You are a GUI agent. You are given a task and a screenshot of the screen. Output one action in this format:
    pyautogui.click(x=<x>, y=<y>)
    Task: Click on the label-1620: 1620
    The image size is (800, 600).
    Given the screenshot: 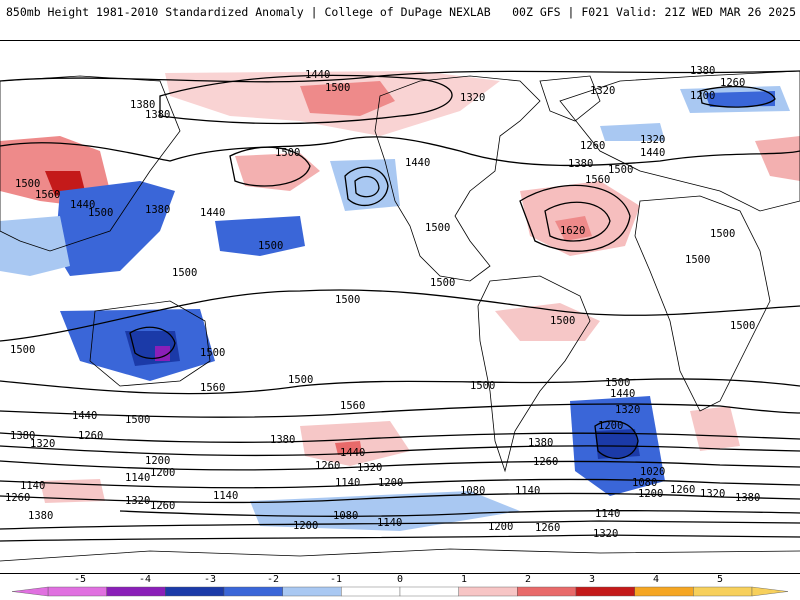 What is the action you would take?
    pyautogui.click(x=572, y=231)
    